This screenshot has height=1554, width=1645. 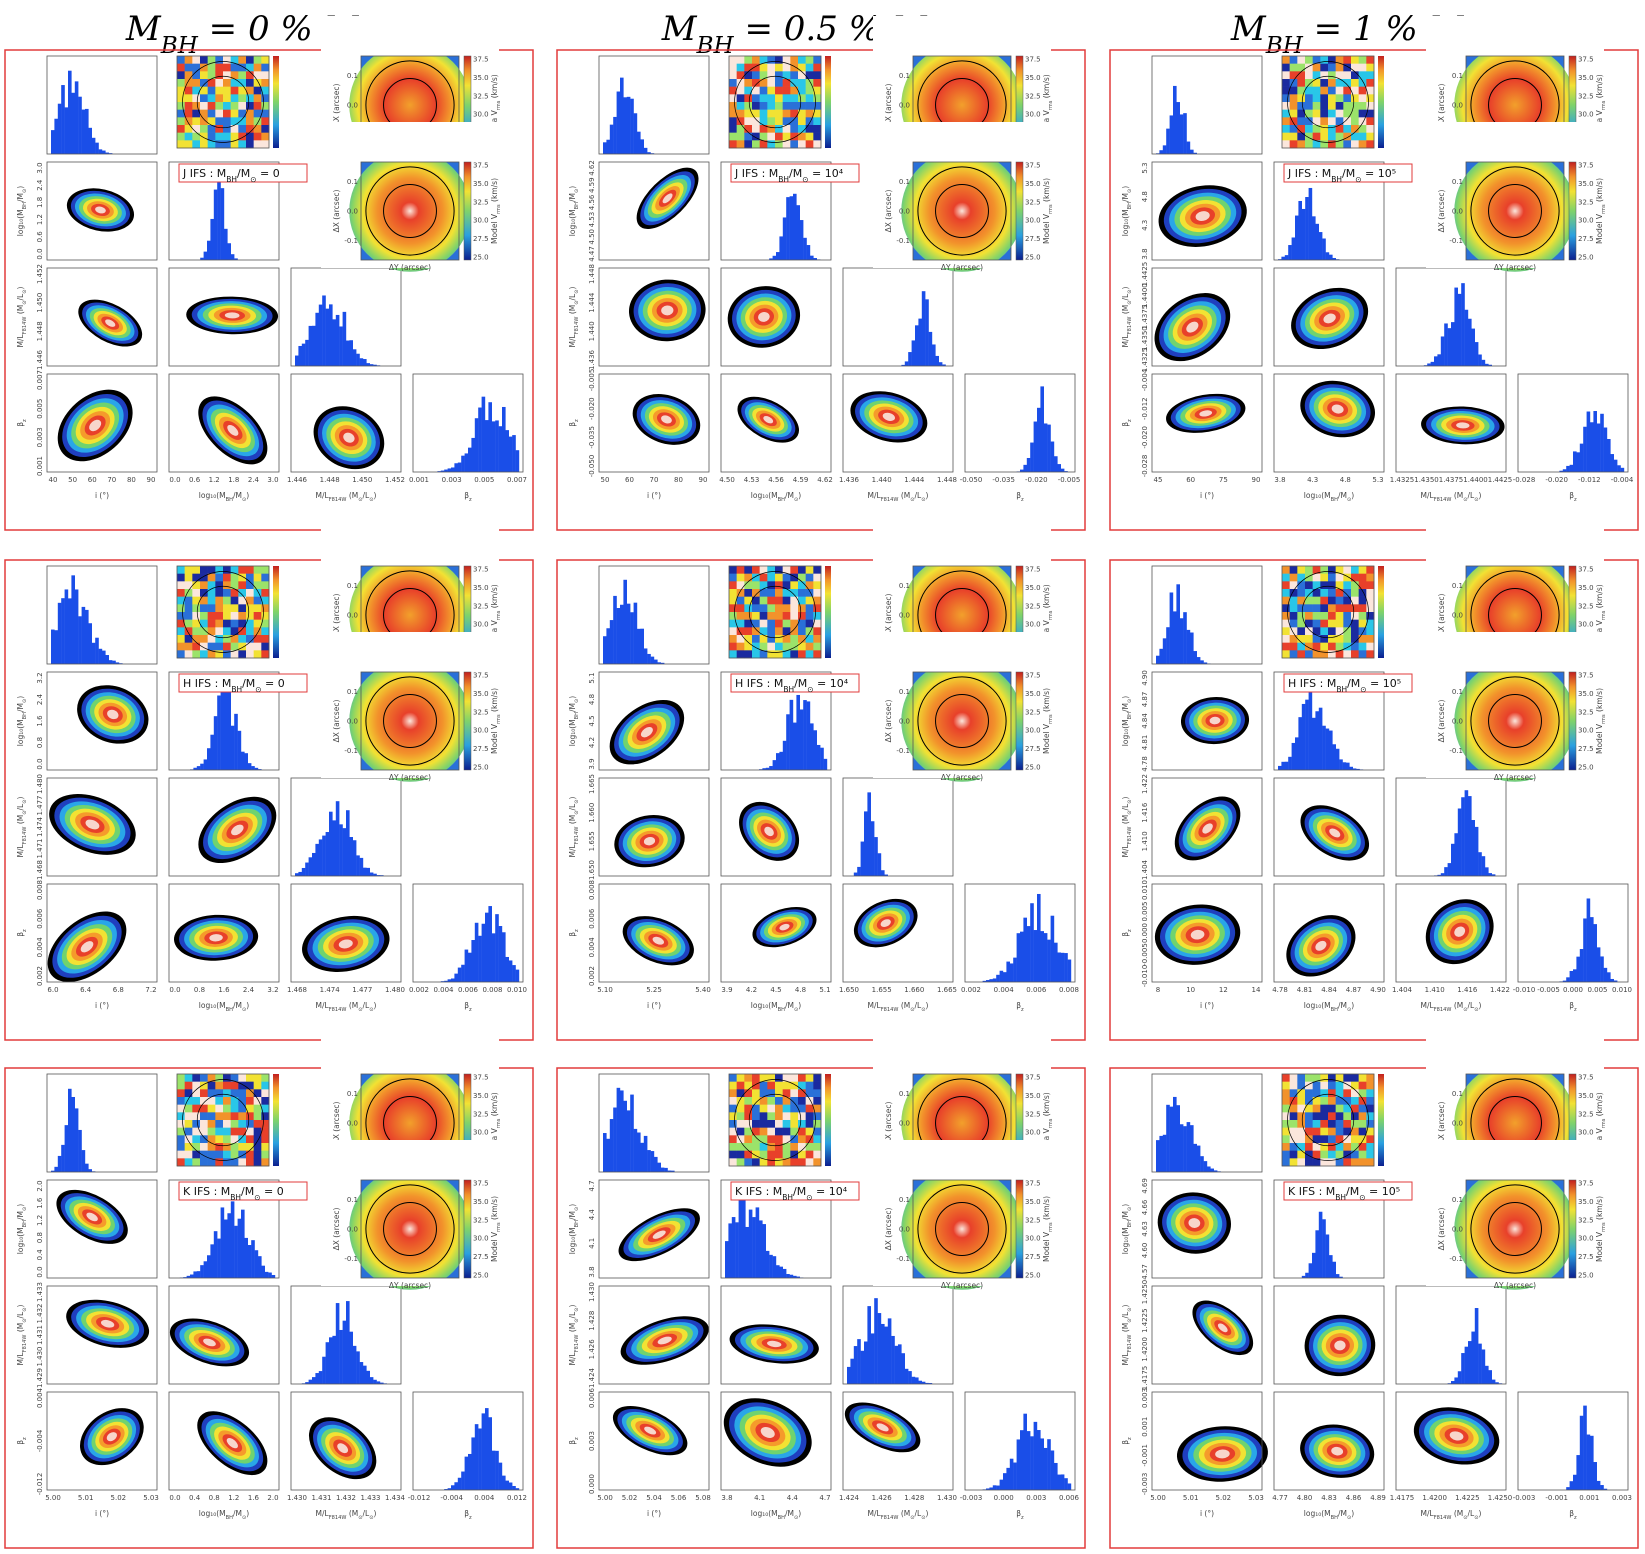 I want to click on x-axis-label: i (°), so click(x=102, y=1005).